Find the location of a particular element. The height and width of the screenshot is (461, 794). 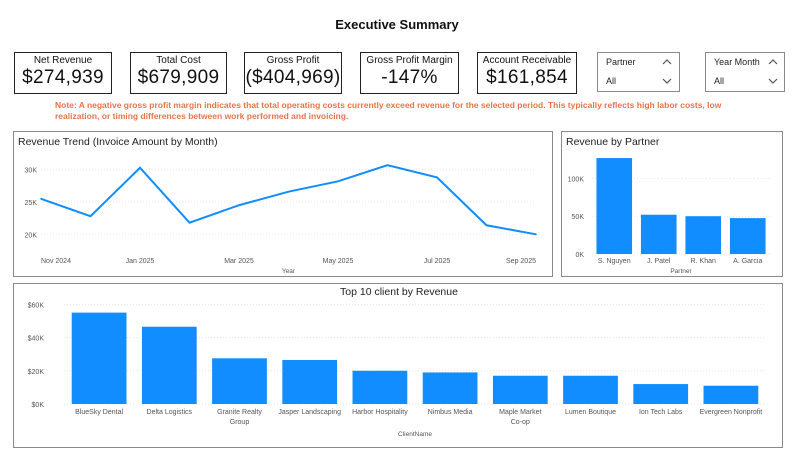

x-tick-label: S. Nguyen is located at coordinates (614, 261).